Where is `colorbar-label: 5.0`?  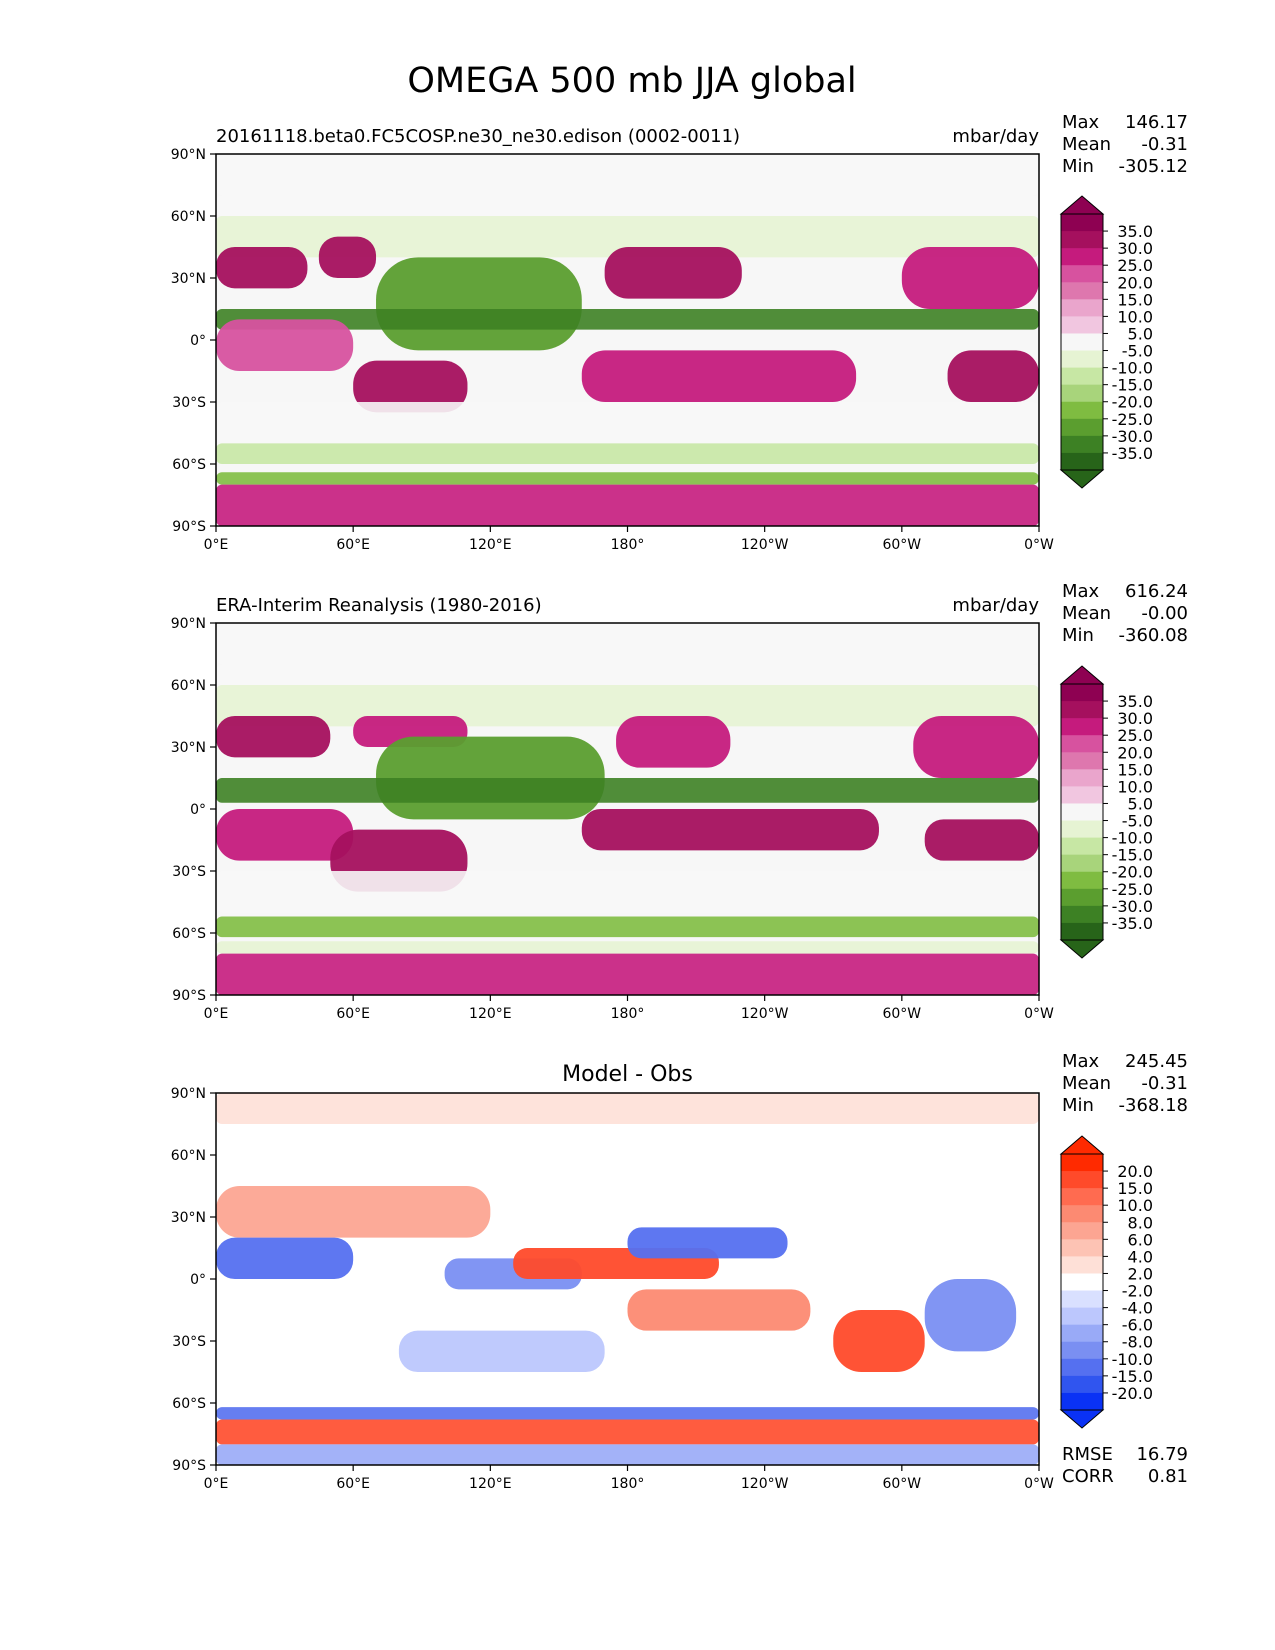
colorbar-label: 5.0 is located at coordinates (1140, 333).